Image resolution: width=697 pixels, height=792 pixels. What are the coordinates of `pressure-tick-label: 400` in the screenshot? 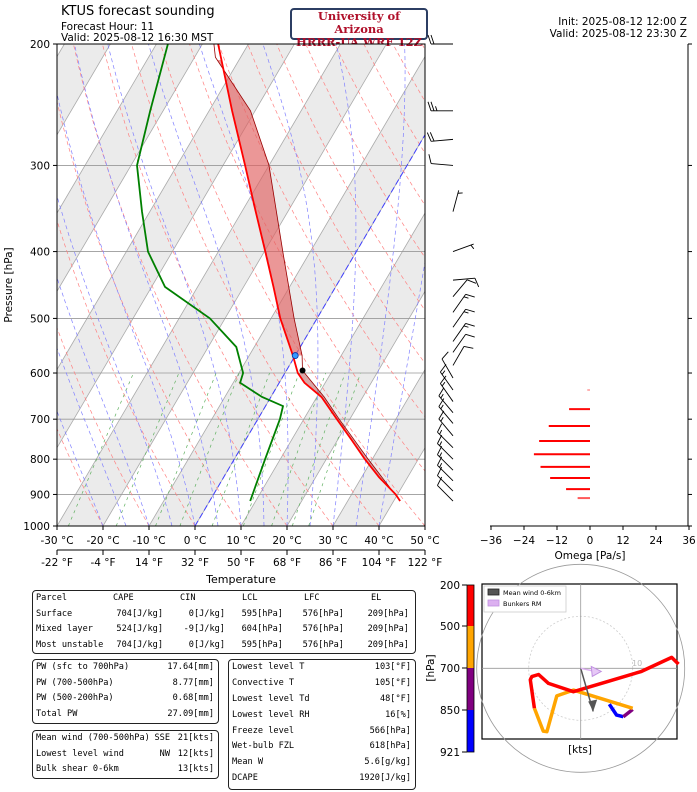 It's located at (40, 253).